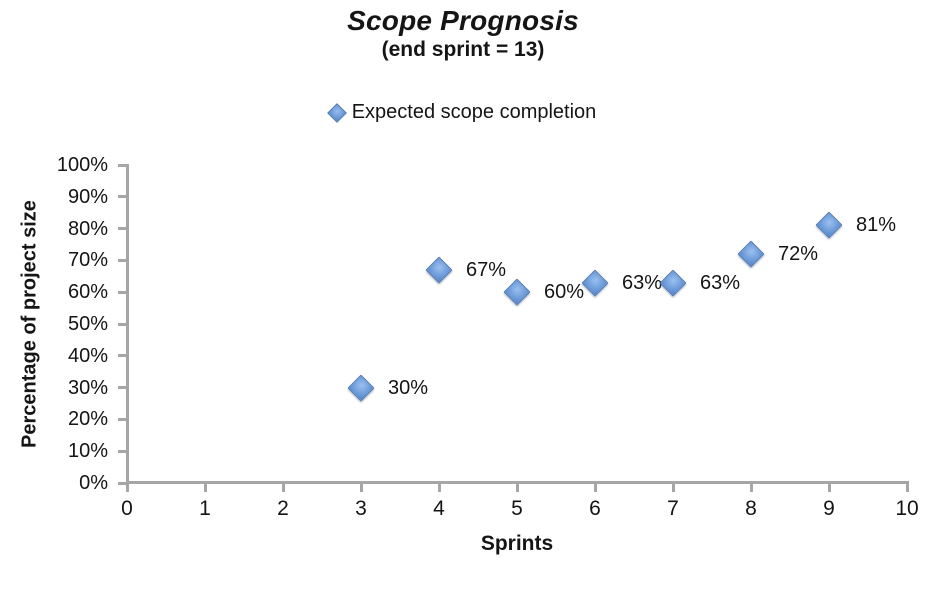  I want to click on x-tick-label: 5, so click(517, 508).